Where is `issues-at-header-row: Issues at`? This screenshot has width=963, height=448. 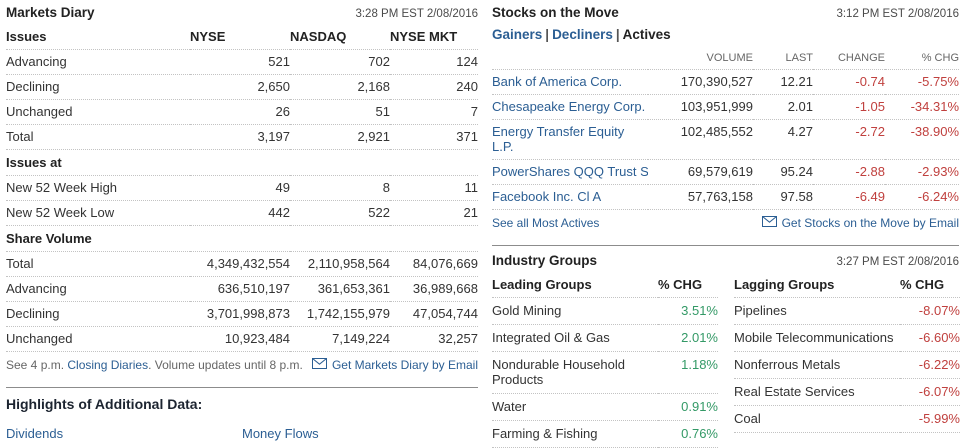
issues-at-header-row: Issues at is located at coordinates (242, 163).